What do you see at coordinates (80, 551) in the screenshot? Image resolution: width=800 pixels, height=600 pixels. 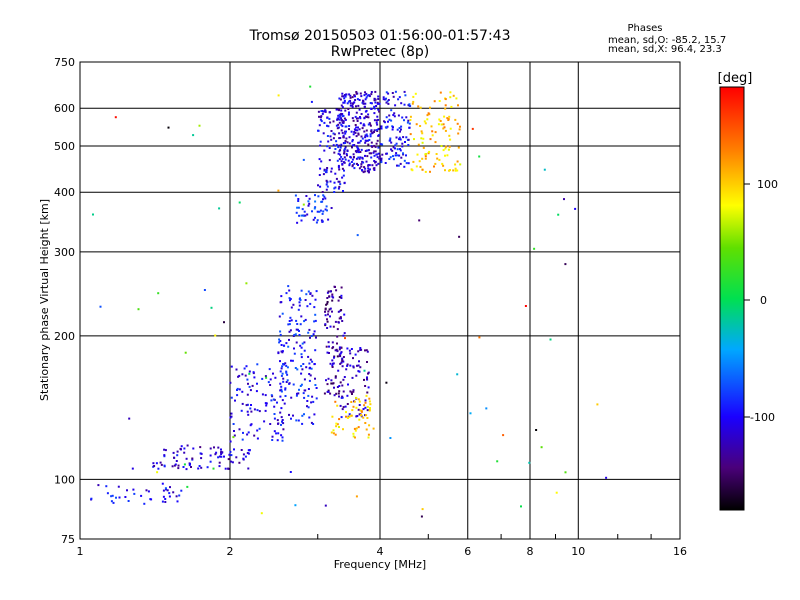 I see `x-tick-label: 1` at bounding box center [80, 551].